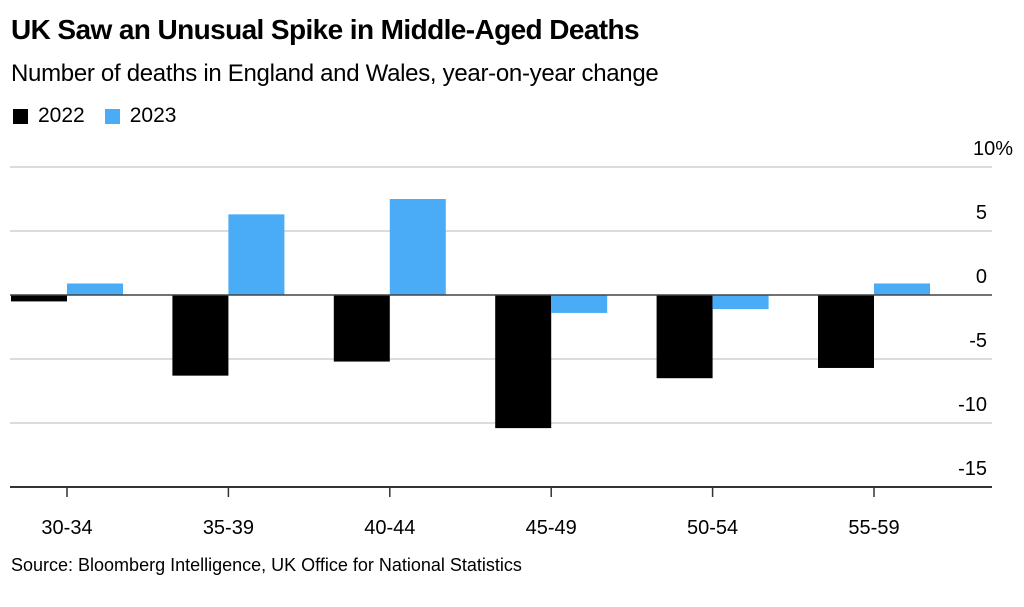  What do you see at coordinates (20, 116) in the screenshot?
I see `legend-swatch-2022` at bounding box center [20, 116].